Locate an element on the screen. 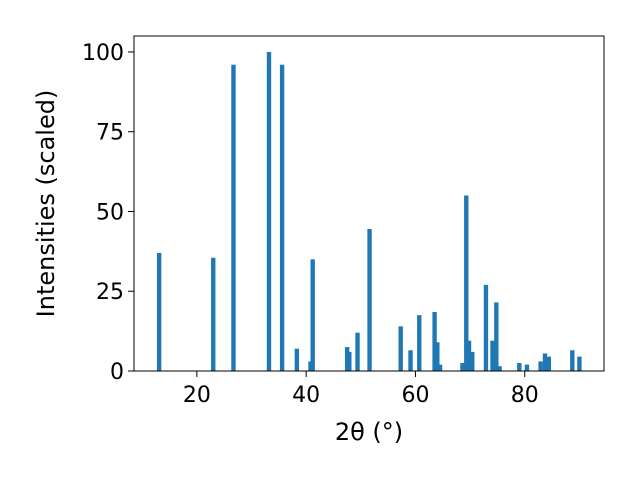 Image resolution: width=640 pixels, height=480 pixels. y-tick-label: 0 is located at coordinates (117, 372).